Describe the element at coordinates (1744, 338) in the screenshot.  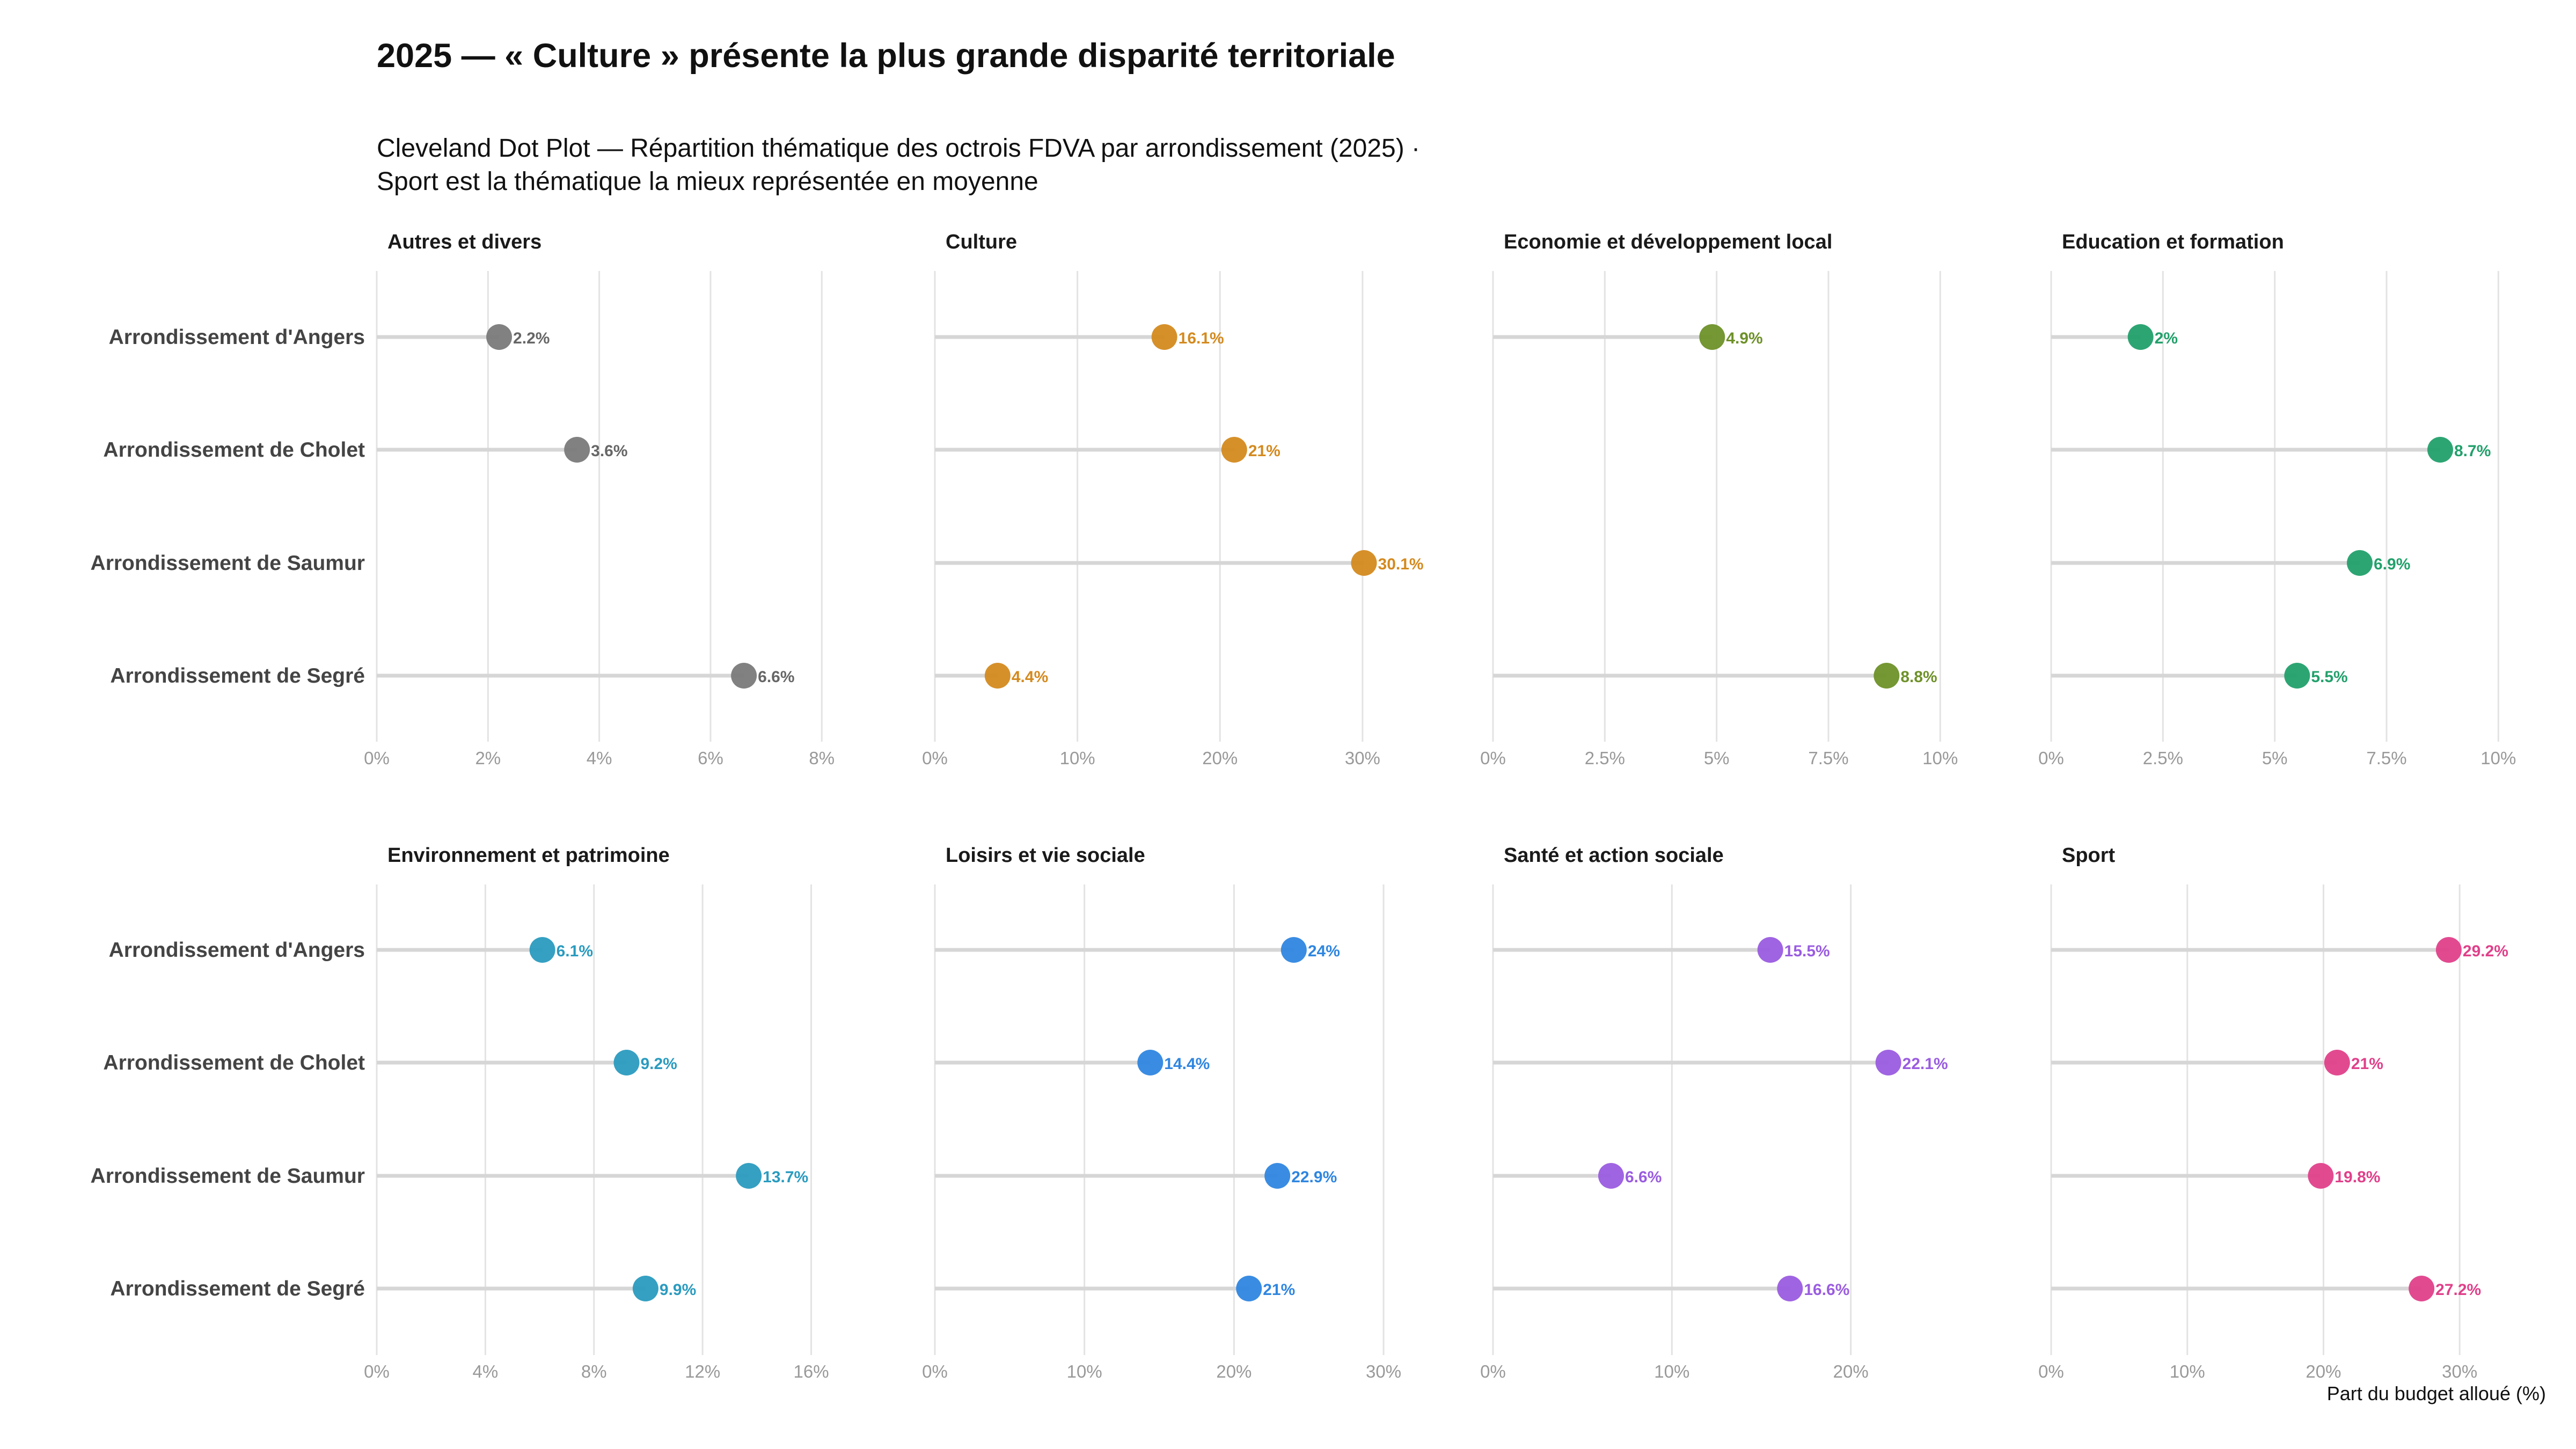
I see `data-label: 4.9%` at that location.